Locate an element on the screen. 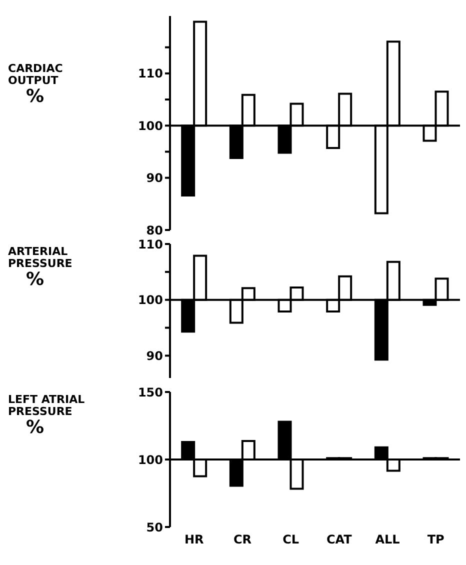 The image size is (466, 565). x-tick-label: CR is located at coordinates (242, 539).